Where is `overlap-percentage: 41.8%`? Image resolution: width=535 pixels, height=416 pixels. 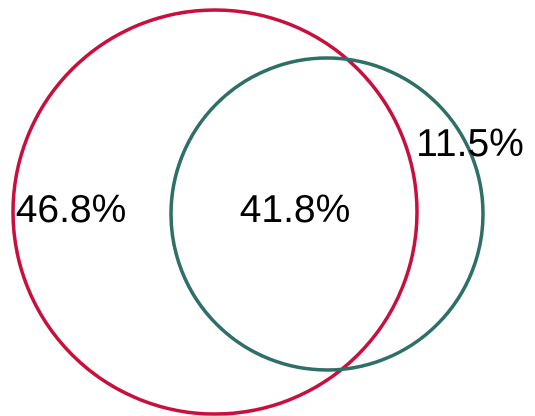
overlap-percentage: 41.8% is located at coordinates (295, 209).